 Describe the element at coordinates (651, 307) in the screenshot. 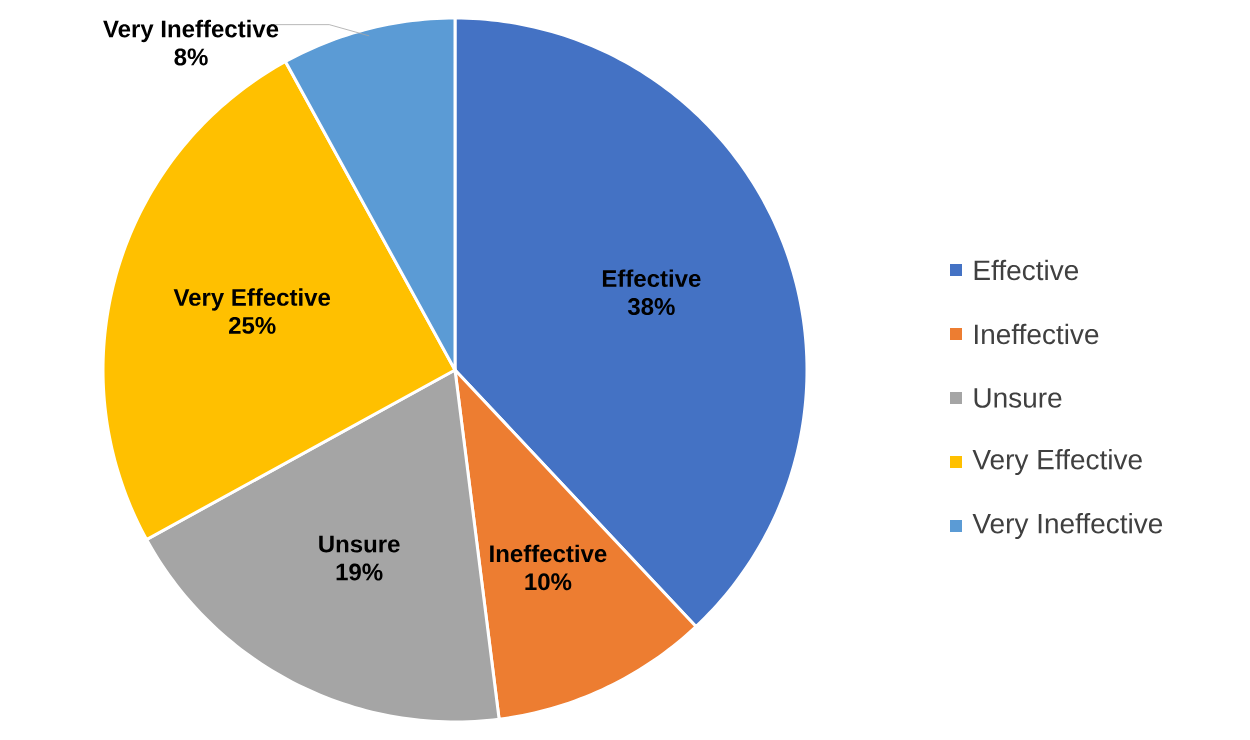

I see `data-label: 38%` at that location.